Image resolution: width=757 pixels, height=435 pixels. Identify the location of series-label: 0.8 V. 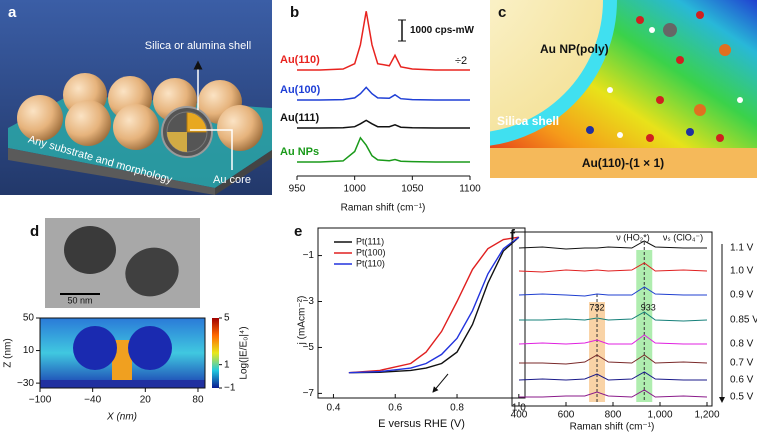
(742, 344).